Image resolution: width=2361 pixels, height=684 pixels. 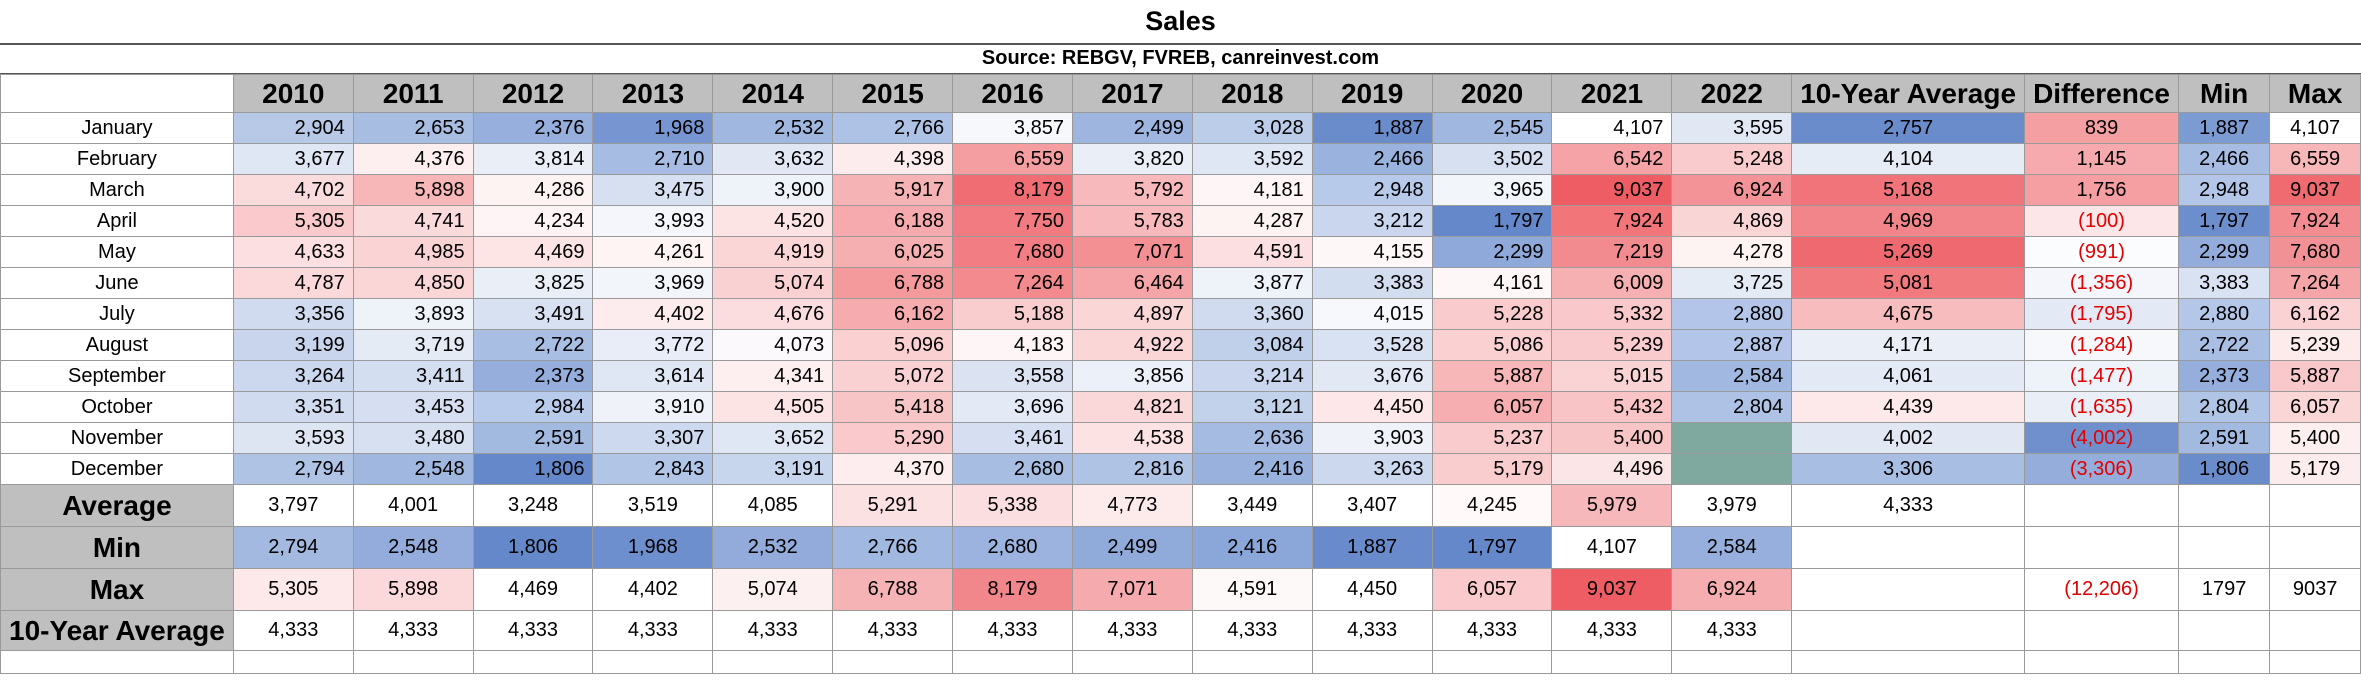 I want to click on summary-label: 10-Year Average, so click(x=117, y=630).